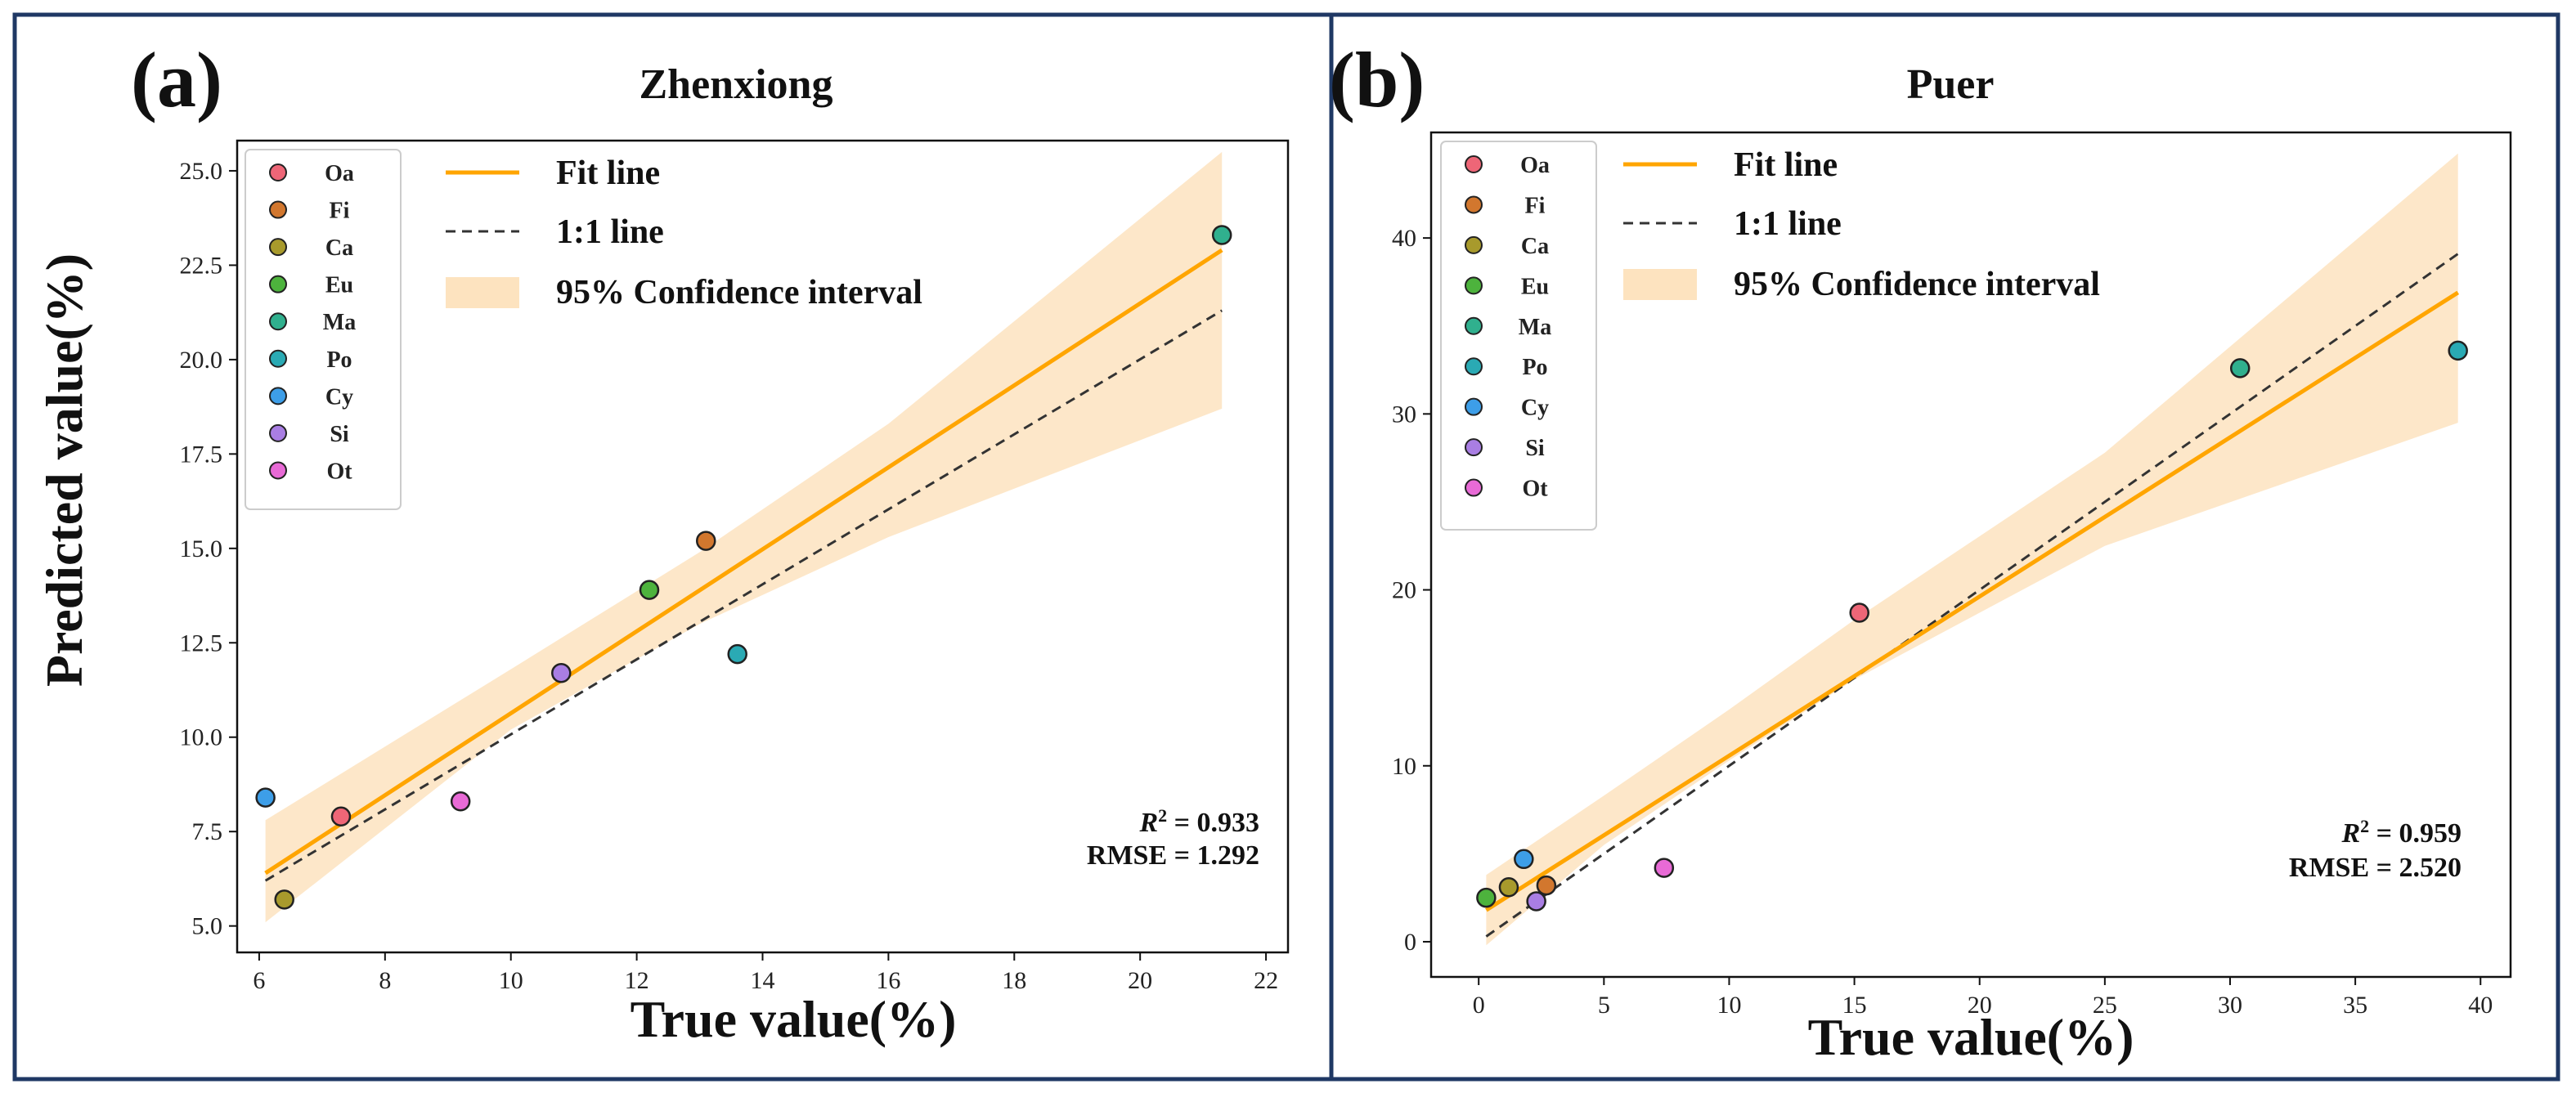 This screenshot has width=2576, height=1102. I want to click on y-tick-label: 15.0, so click(201, 548).